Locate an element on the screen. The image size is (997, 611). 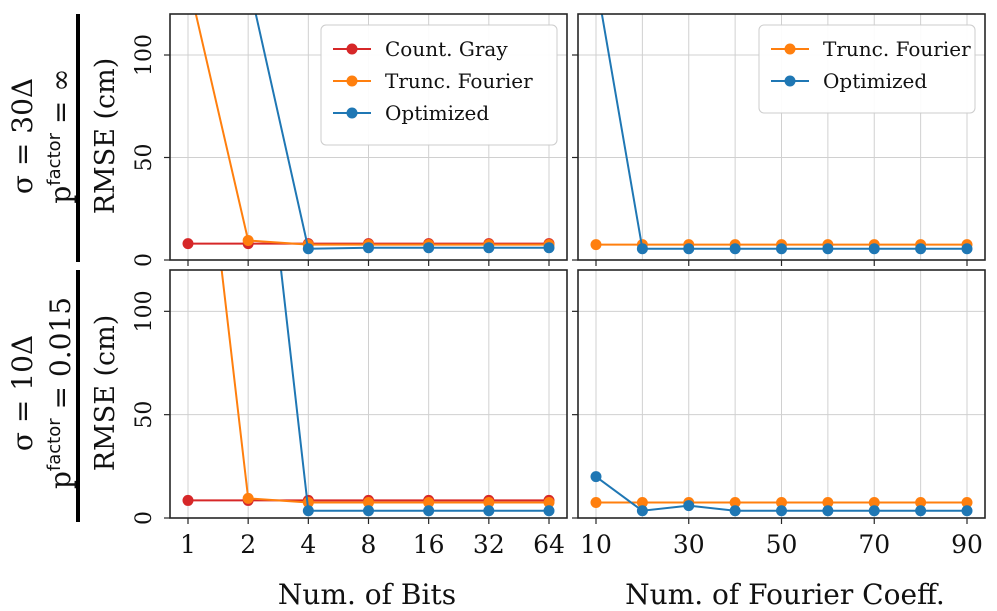
x-tick-label: 70 is located at coordinates (874, 544).